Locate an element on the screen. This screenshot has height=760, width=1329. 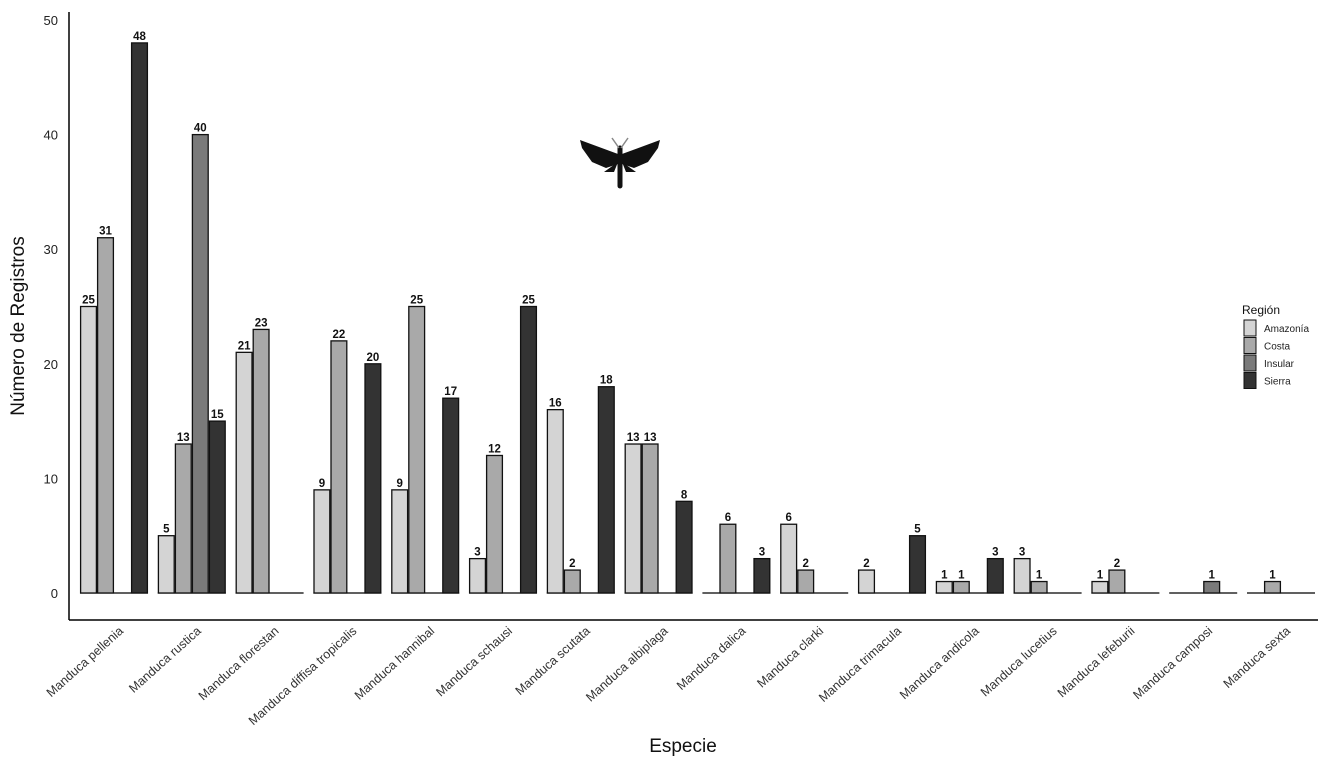
y-tick-label: 0 is located at coordinates (54, 593).